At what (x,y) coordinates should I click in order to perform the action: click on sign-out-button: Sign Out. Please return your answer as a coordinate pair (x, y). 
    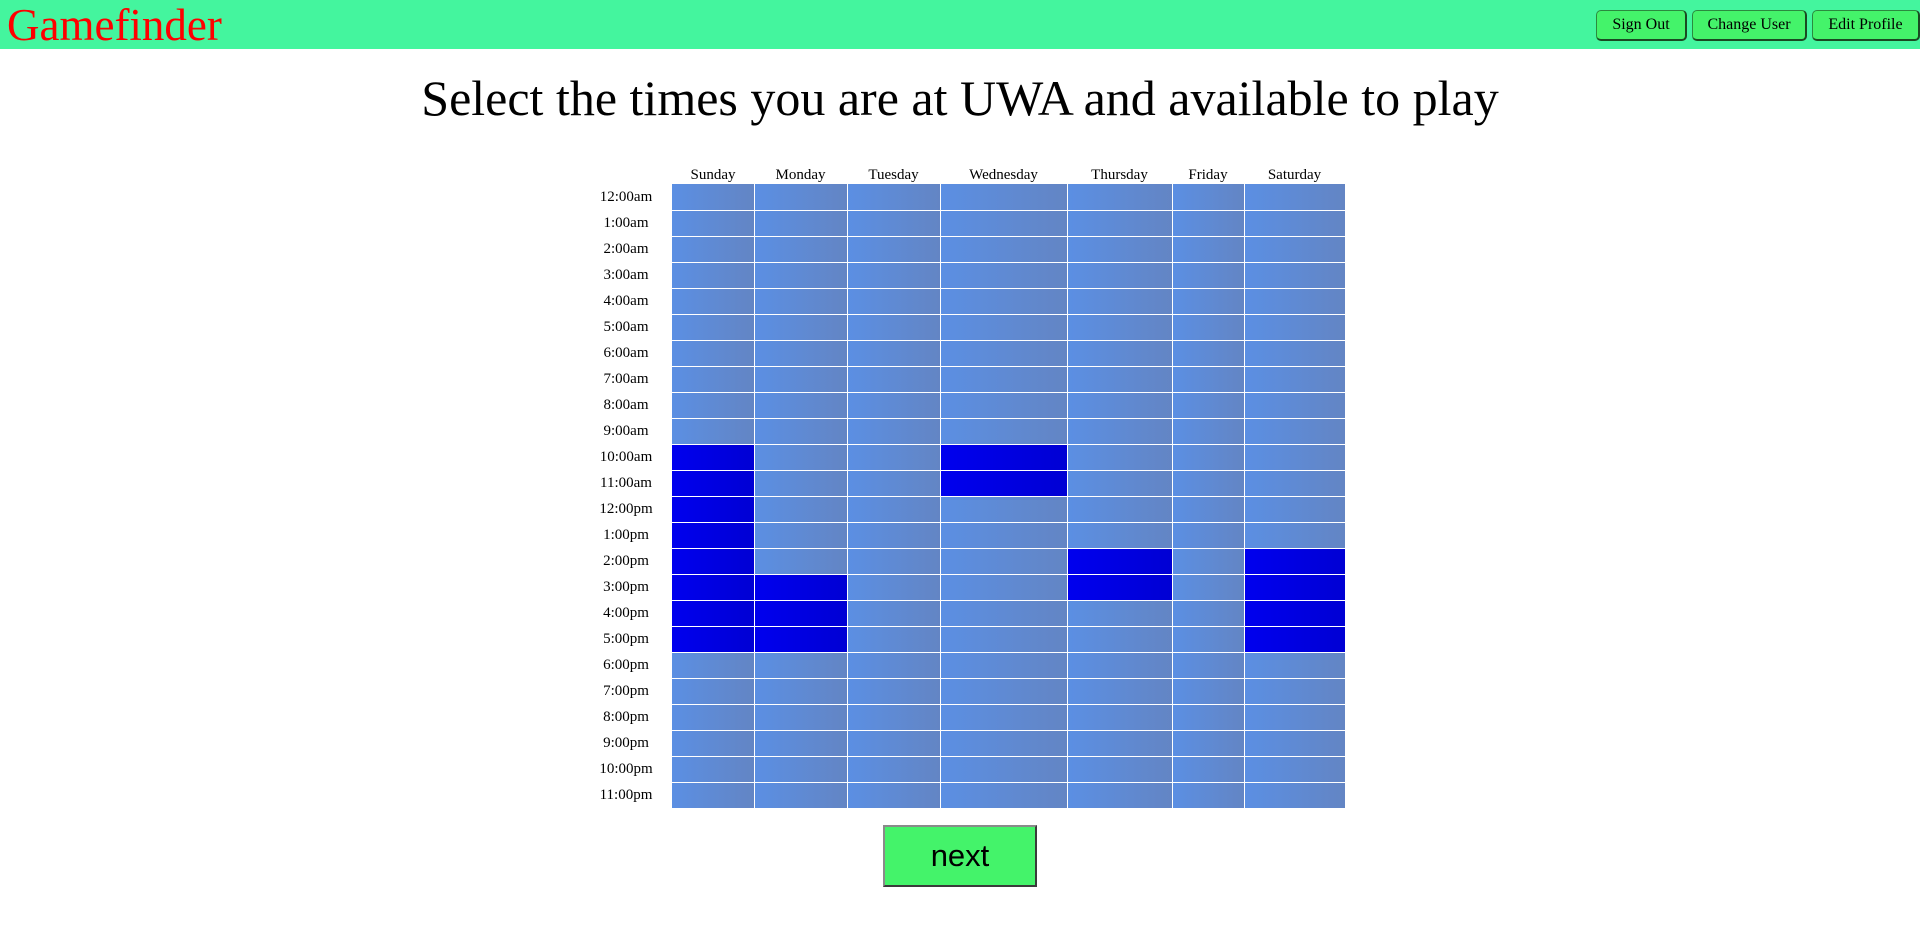
    Looking at the image, I should click on (1641, 25).